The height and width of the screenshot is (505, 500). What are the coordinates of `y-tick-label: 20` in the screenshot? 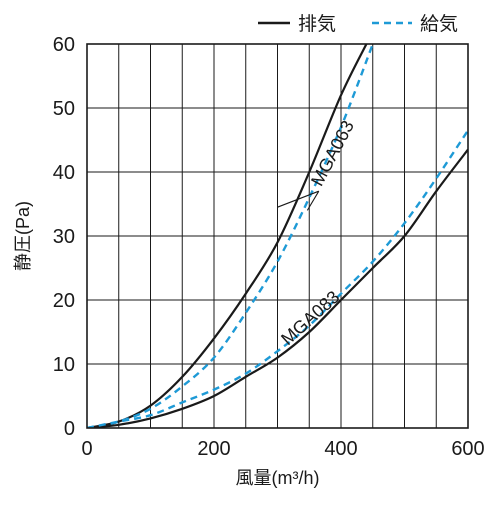 It's located at (64, 301).